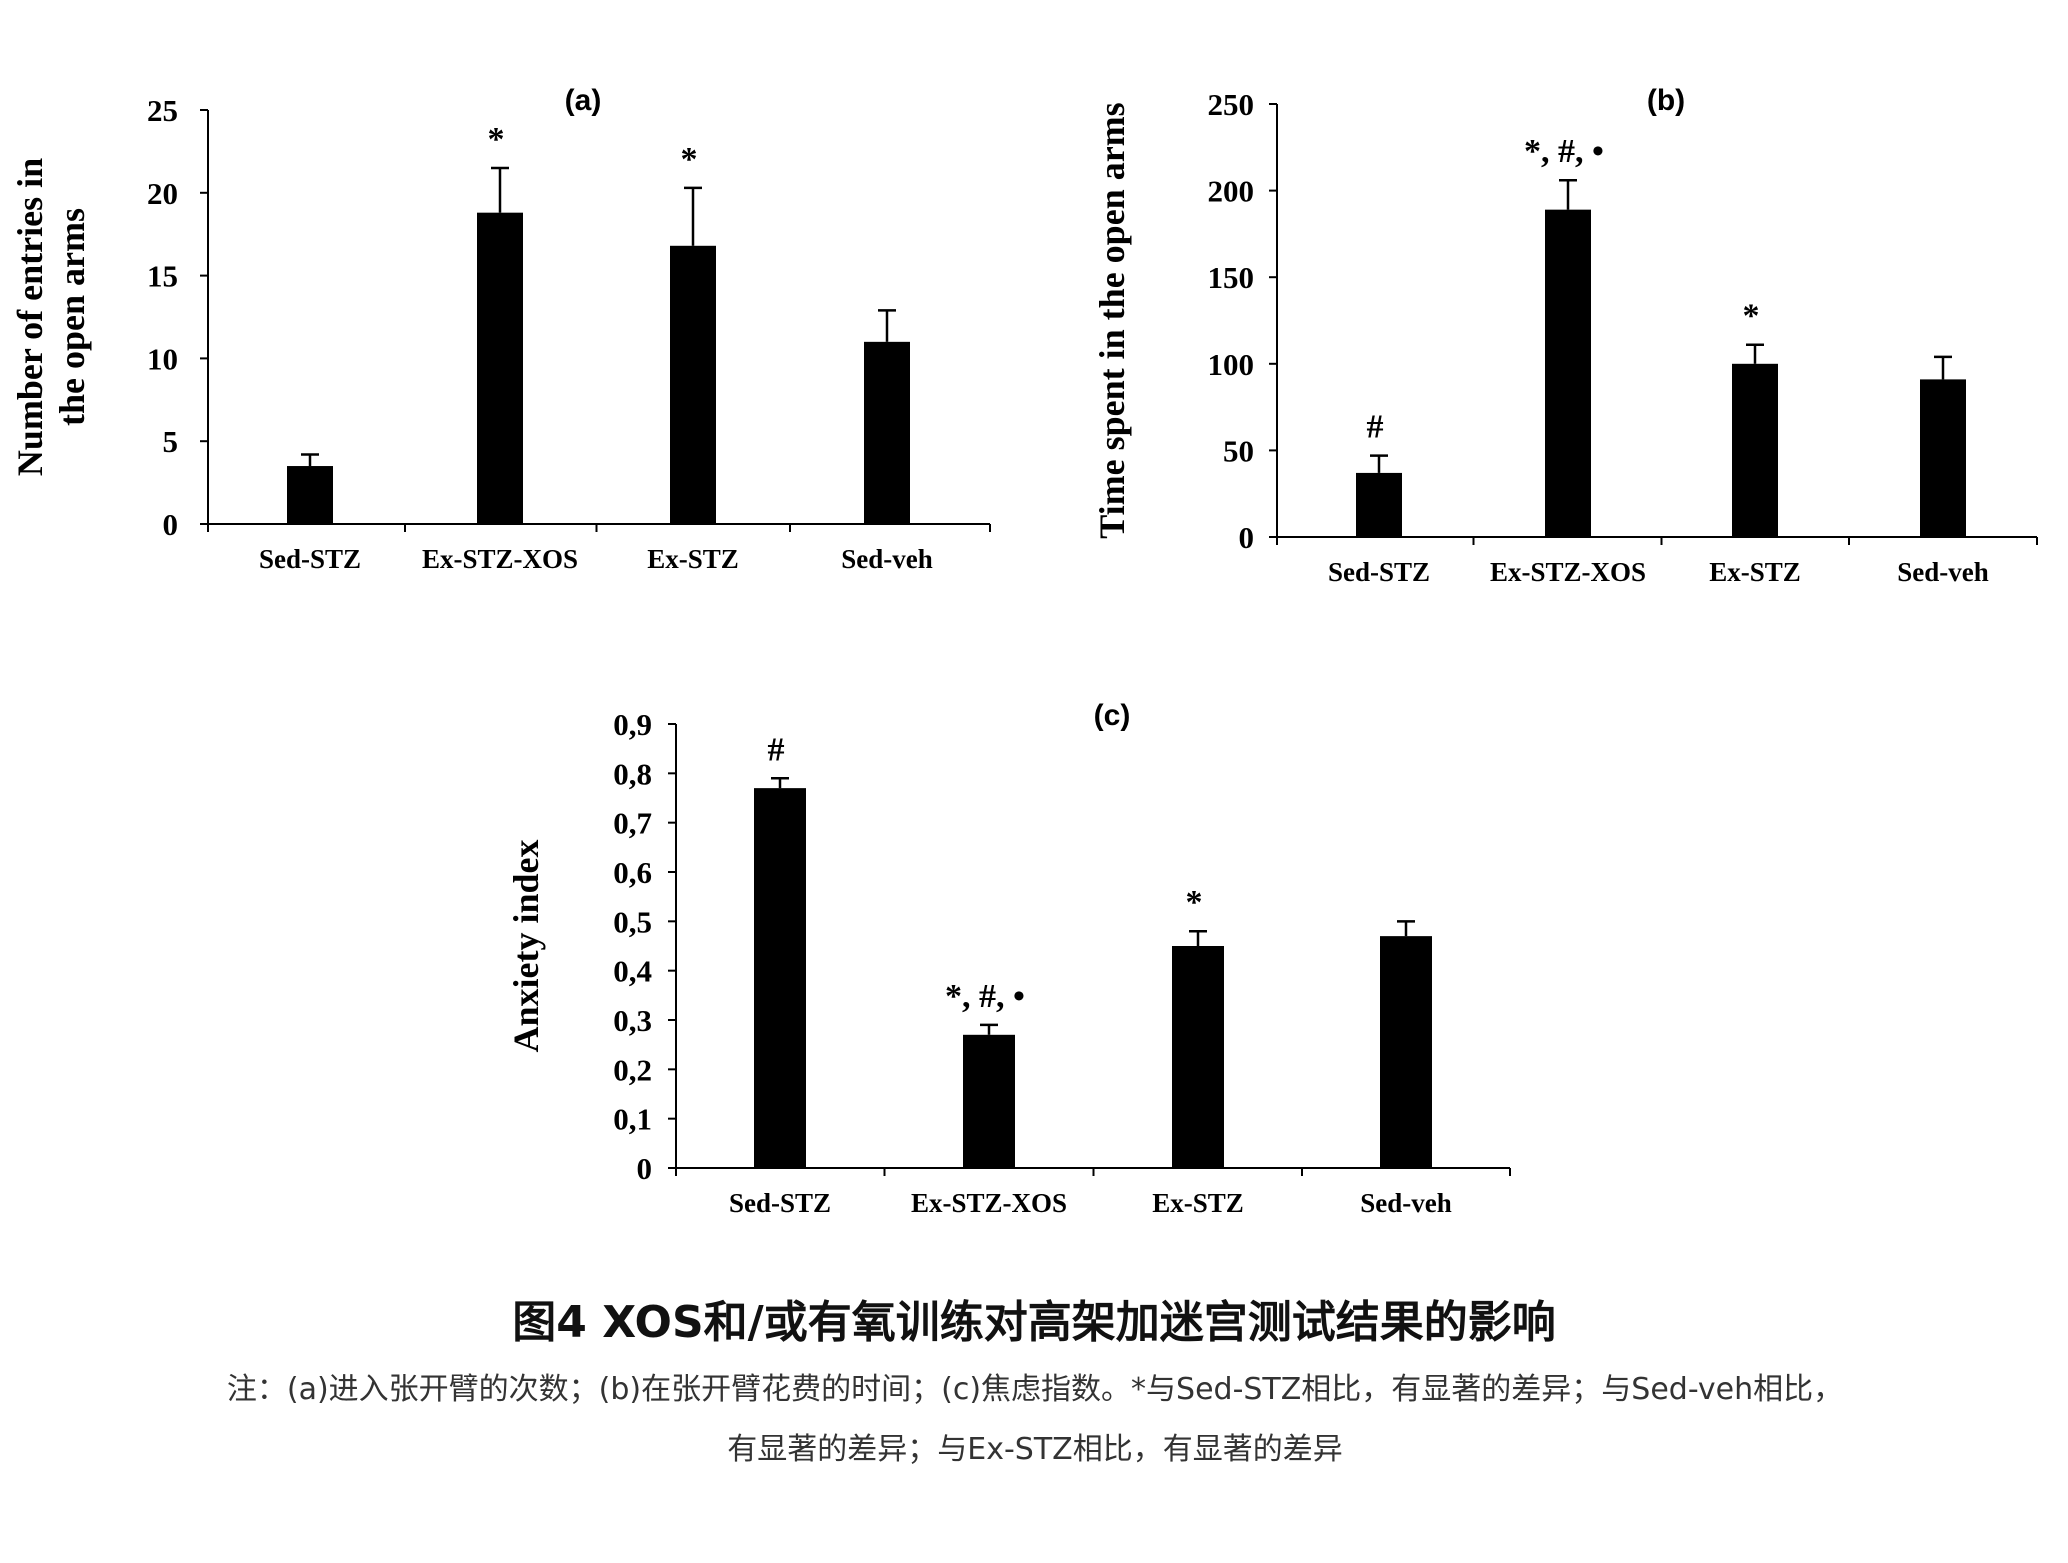 The image size is (2068, 1563). Describe the element at coordinates (1666, 100) in the screenshot. I see `panel-label: (b)` at that location.